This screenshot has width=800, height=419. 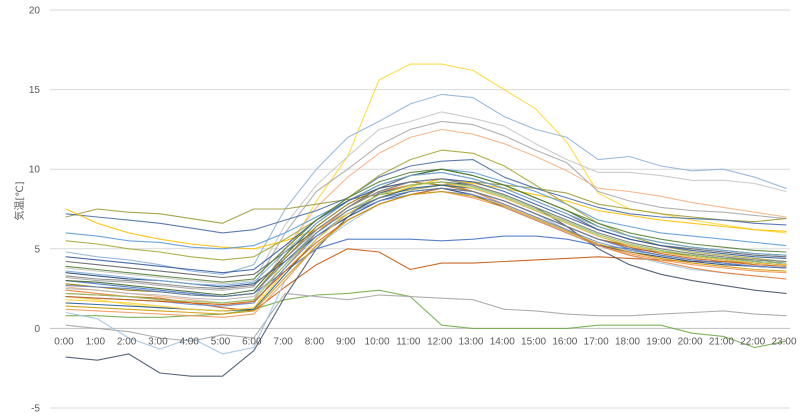 What do you see at coordinates (35, 170) in the screenshot?
I see `y-tick-label: 10` at bounding box center [35, 170].